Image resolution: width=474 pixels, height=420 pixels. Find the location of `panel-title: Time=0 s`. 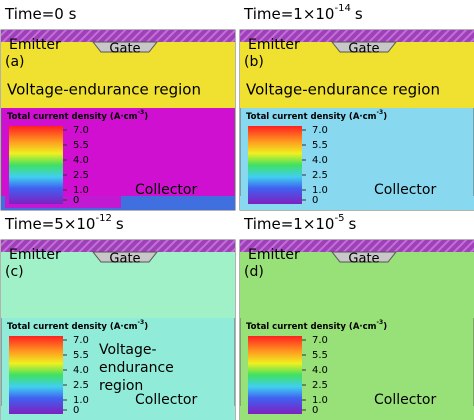

panel-title: Time=0 s is located at coordinates (40, 14).